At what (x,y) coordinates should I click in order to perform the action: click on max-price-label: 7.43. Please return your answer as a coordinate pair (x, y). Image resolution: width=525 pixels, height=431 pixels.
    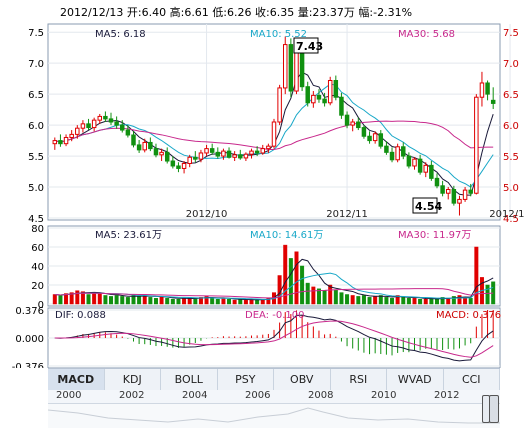
    Looking at the image, I should click on (309, 46).